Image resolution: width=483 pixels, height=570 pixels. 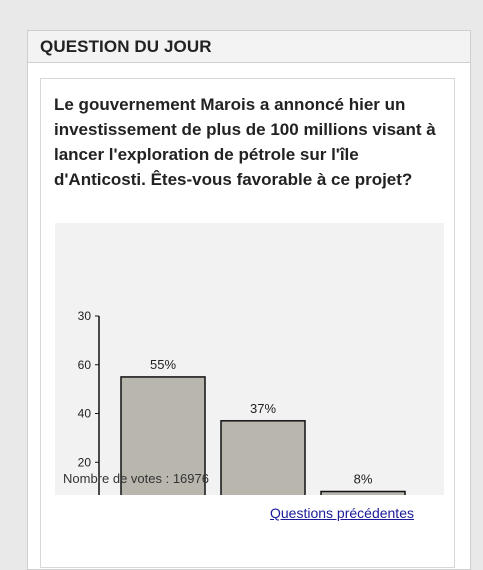 I want to click on y-tick-label: 40, so click(x=85, y=414).